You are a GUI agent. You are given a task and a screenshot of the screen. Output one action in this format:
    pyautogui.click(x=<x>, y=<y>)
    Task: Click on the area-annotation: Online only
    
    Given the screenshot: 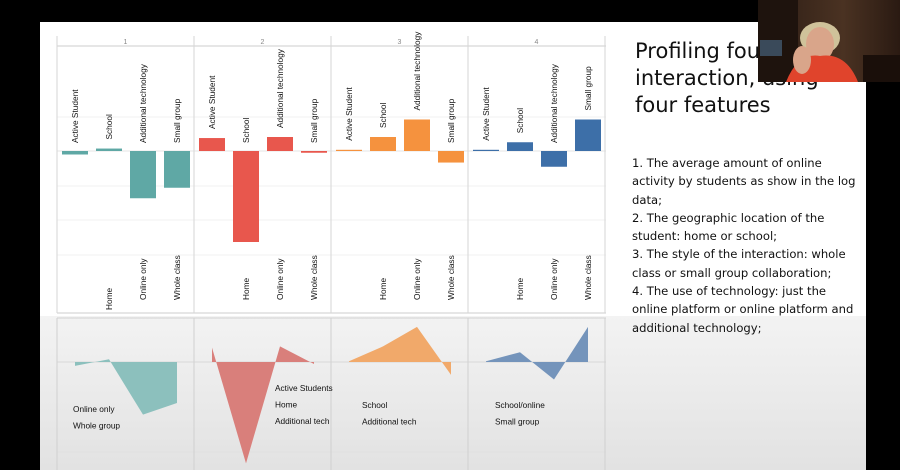 What is the action you would take?
    pyautogui.click(x=94, y=409)
    